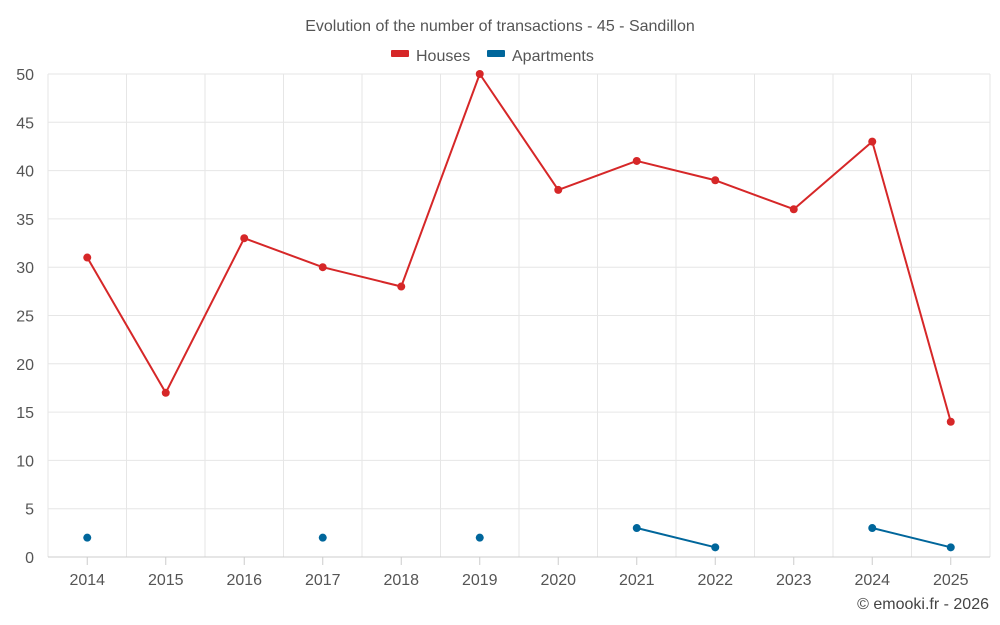 The height and width of the screenshot is (625, 1000). I want to click on y-tick-label: 40, so click(25, 172).